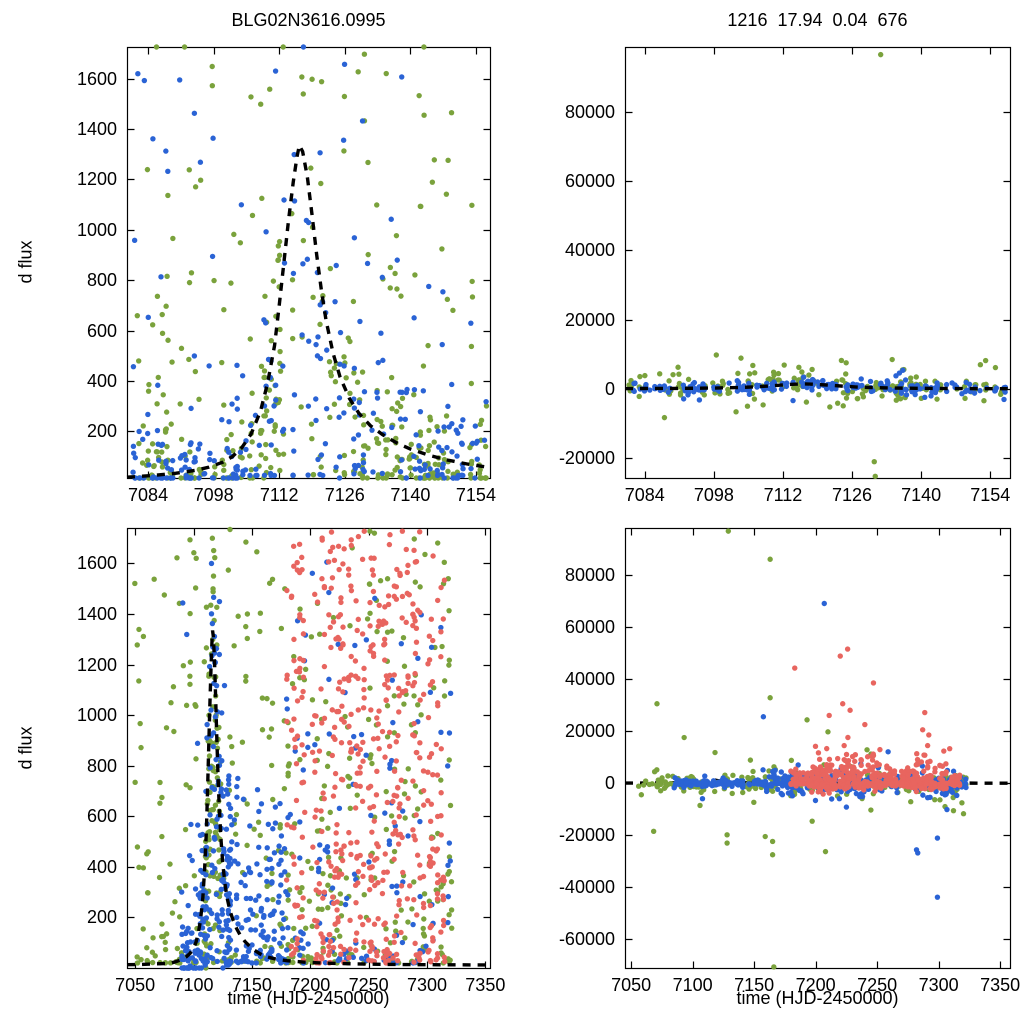 The image size is (1024, 1024). Describe the element at coordinates (308, 262) in the screenshot. I see `panel-top-left-zoom-lightcurve` at that location.